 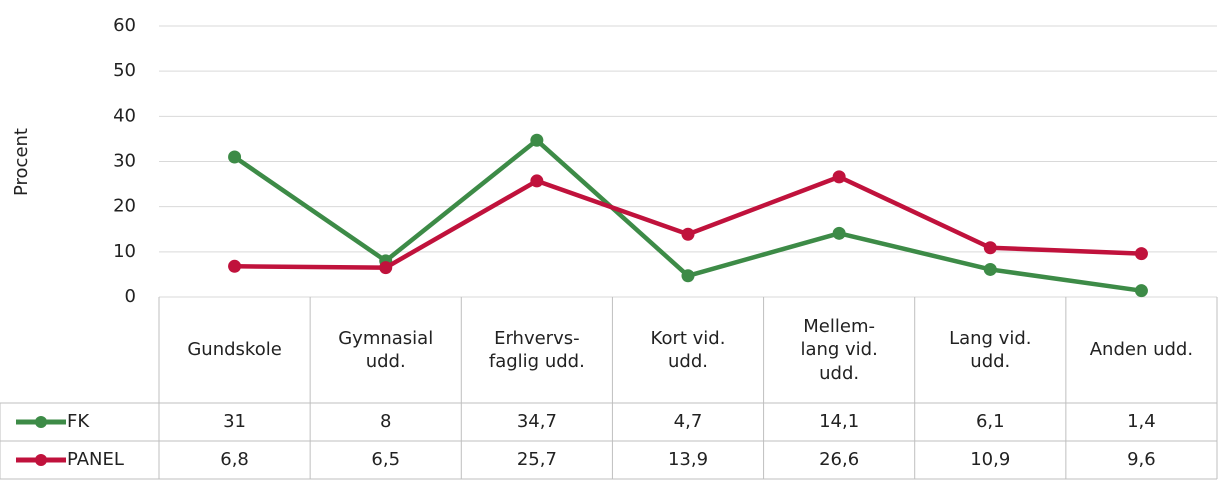 I want to click on data-label: 34,7, so click(x=536, y=422).